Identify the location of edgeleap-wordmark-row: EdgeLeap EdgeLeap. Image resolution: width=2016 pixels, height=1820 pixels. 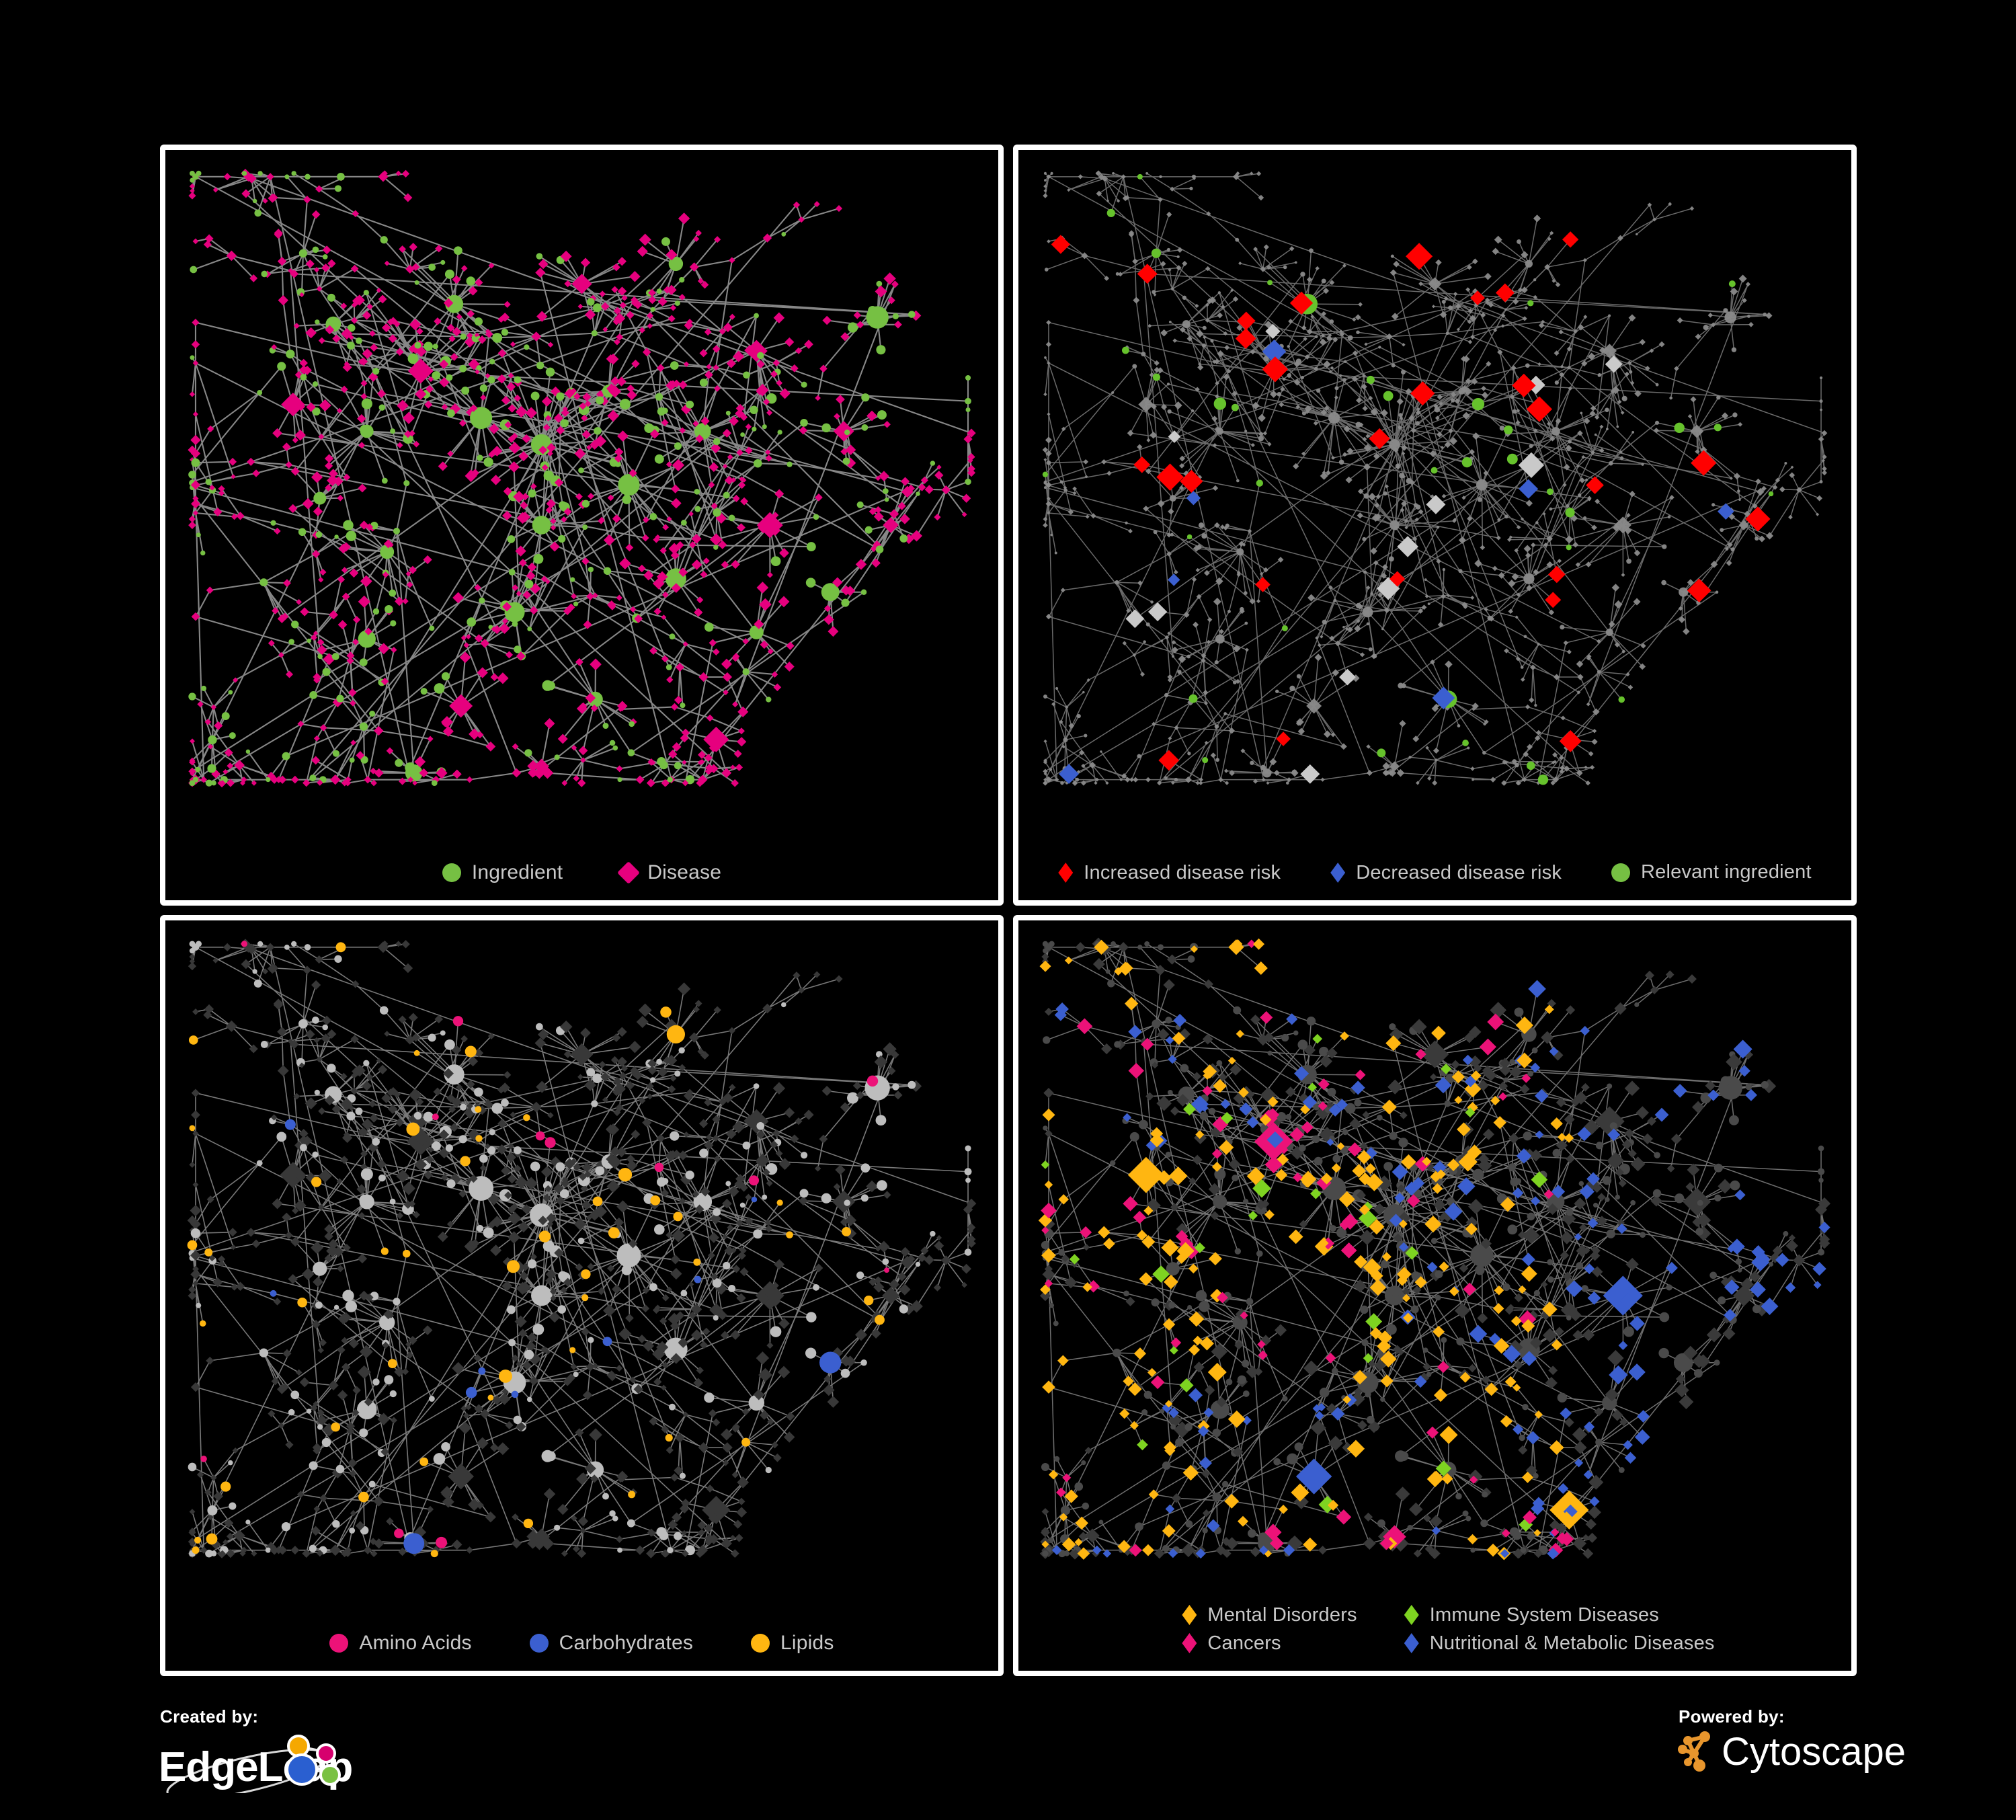
(314, 1762).